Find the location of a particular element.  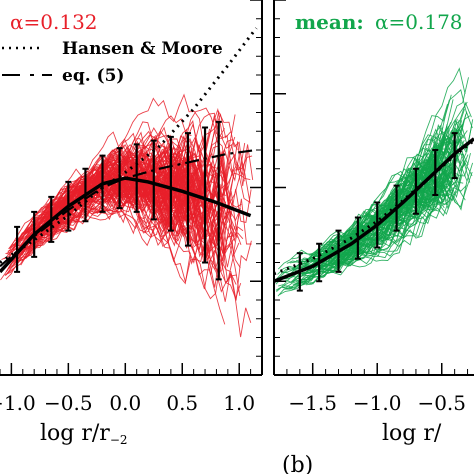

panel-b-alpha-label: α=0.178 is located at coordinates (419, 22).